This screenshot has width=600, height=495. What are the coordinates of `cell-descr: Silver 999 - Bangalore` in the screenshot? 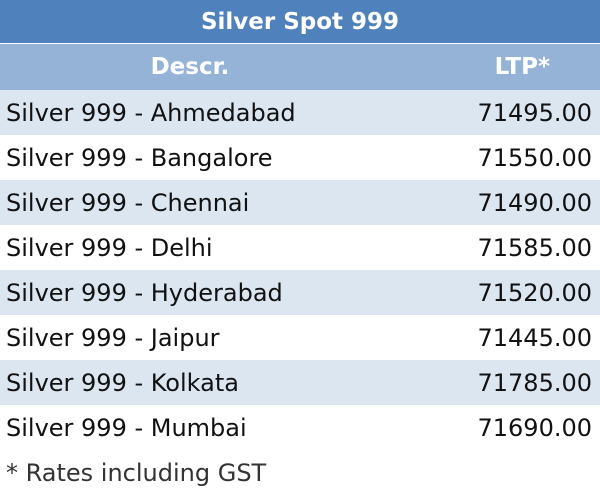 It's located at (139, 157).